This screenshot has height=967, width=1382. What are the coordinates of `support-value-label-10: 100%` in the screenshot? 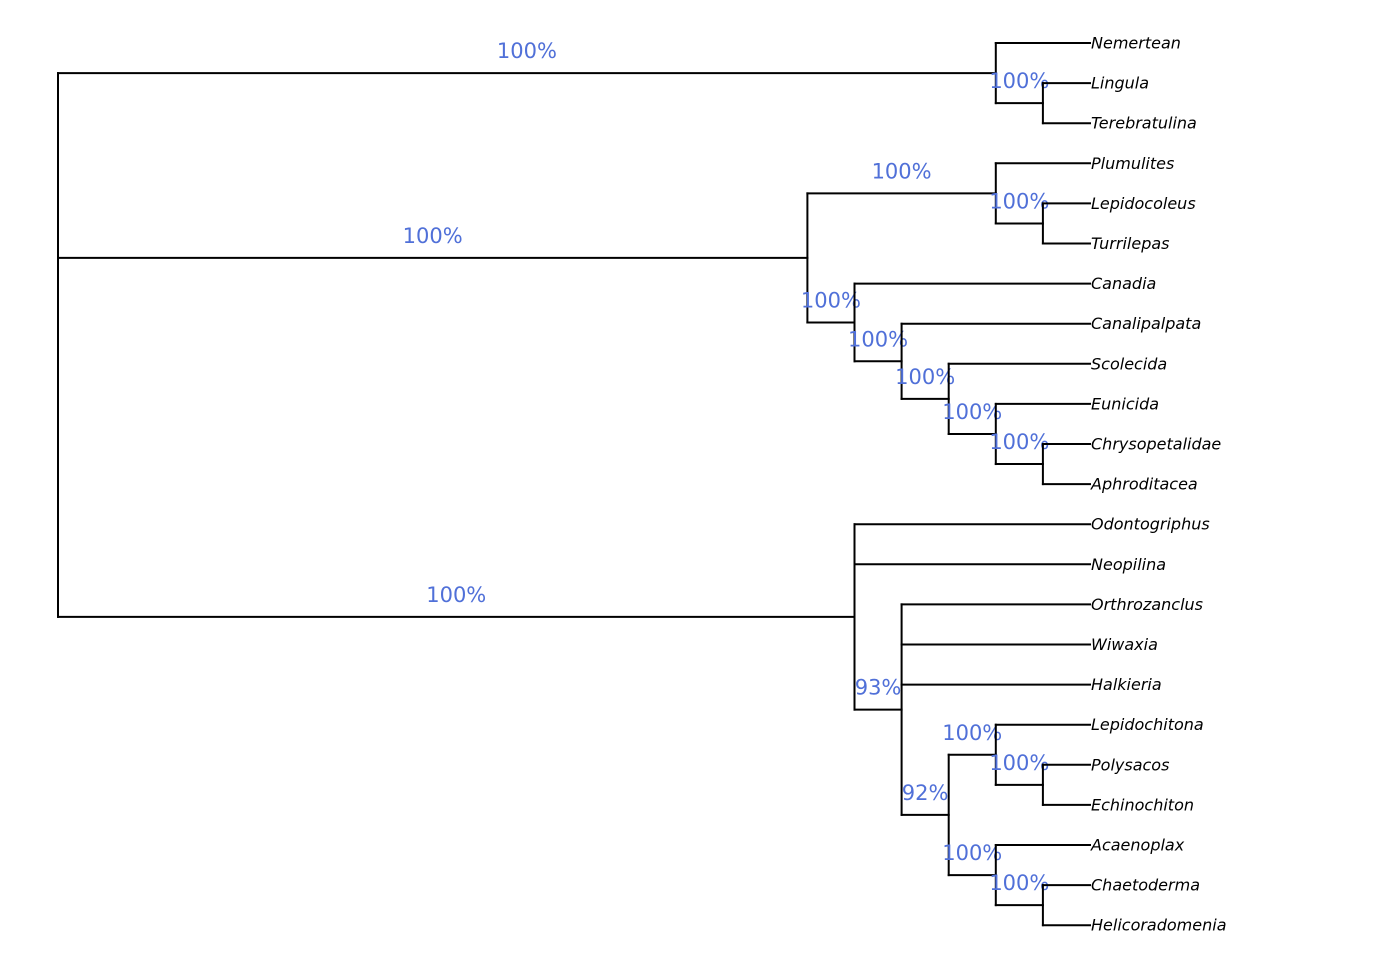 It's located at (456, 595).